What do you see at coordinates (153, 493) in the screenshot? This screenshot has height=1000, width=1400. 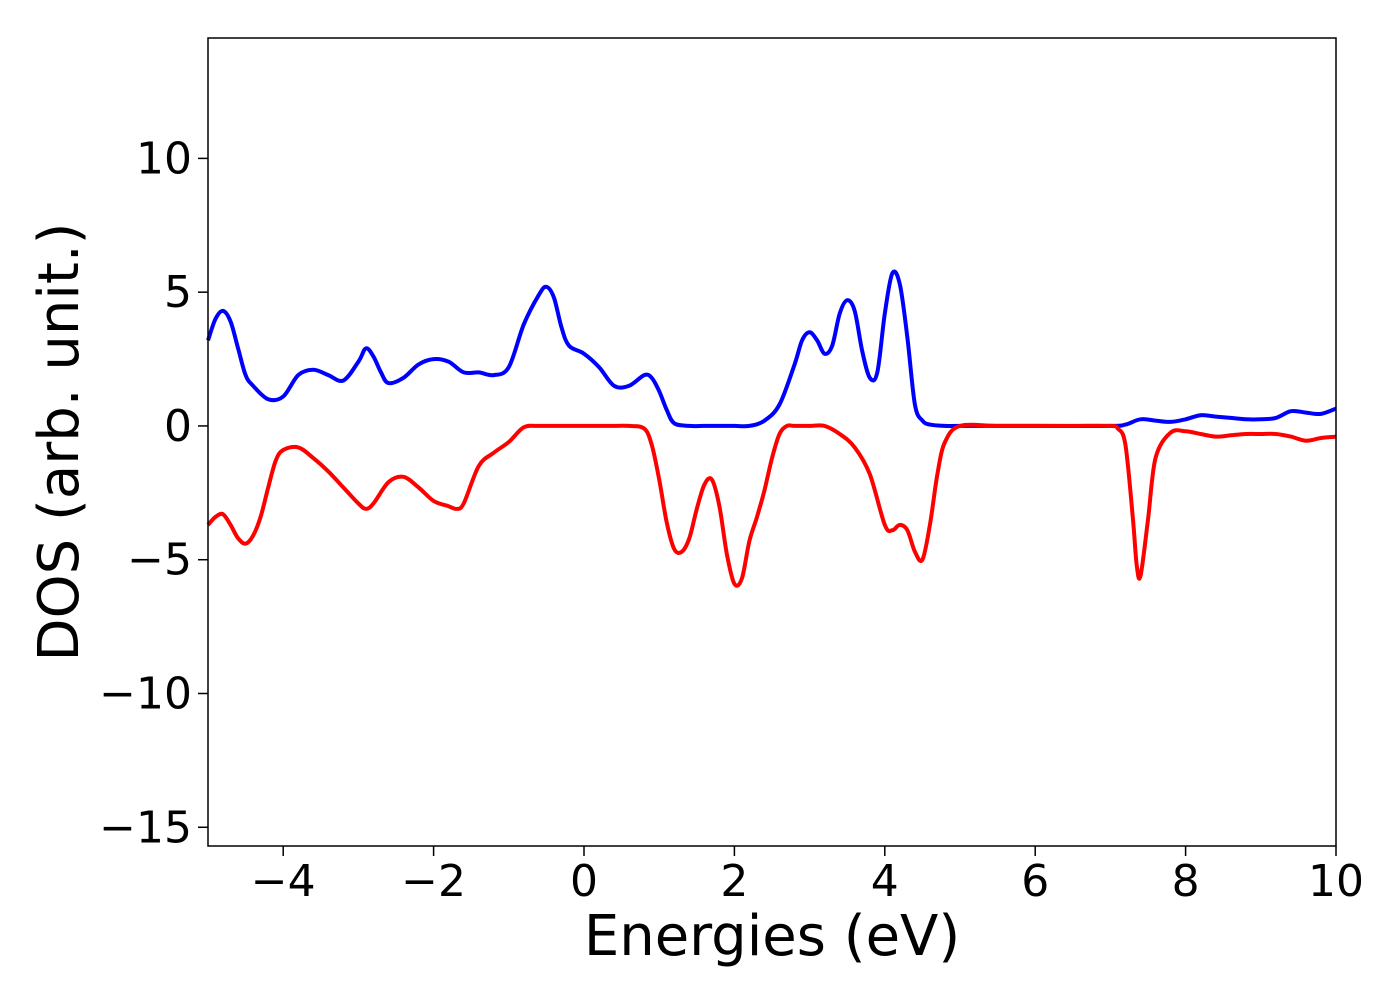 I see `y-axis-ticks: −15 −10 −5 0 5 10` at bounding box center [153, 493].